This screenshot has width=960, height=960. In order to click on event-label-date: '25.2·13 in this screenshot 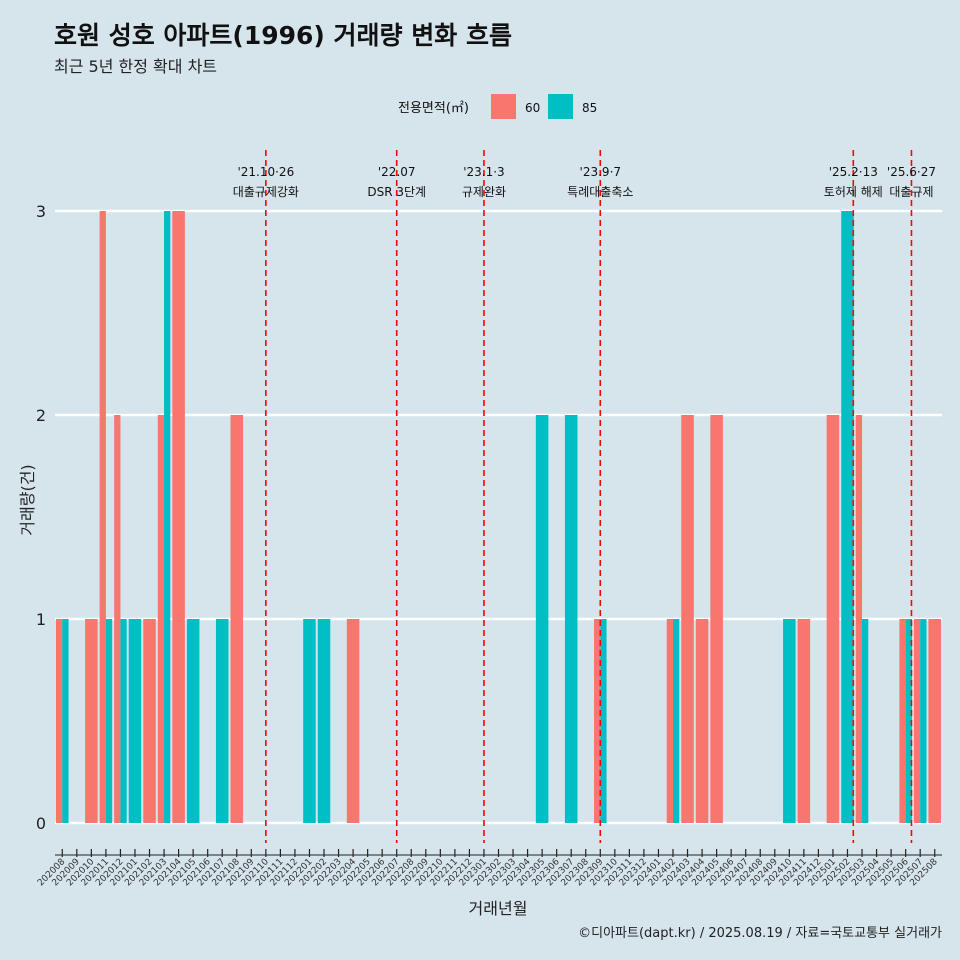, I will do `click(853, 172)`.